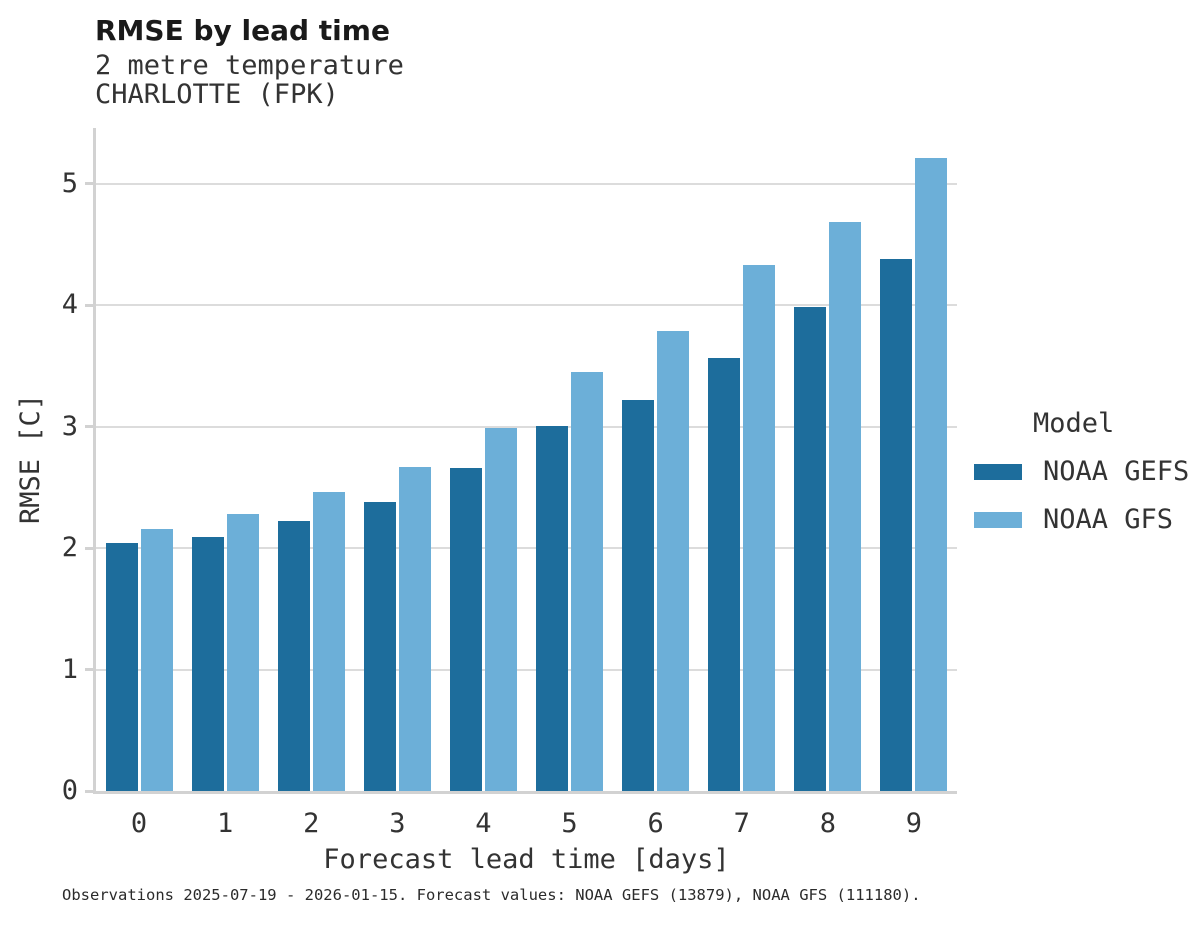 The height and width of the screenshot is (928, 1195). Describe the element at coordinates (69, 669) in the screenshot. I see `y-tick-label: 1` at that location.